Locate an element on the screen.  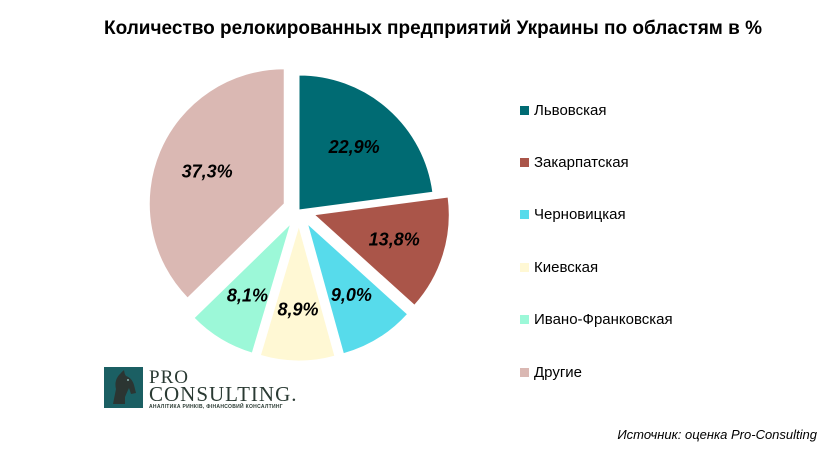
legend-label: Ивано-Франковская is located at coordinates (603, 320).